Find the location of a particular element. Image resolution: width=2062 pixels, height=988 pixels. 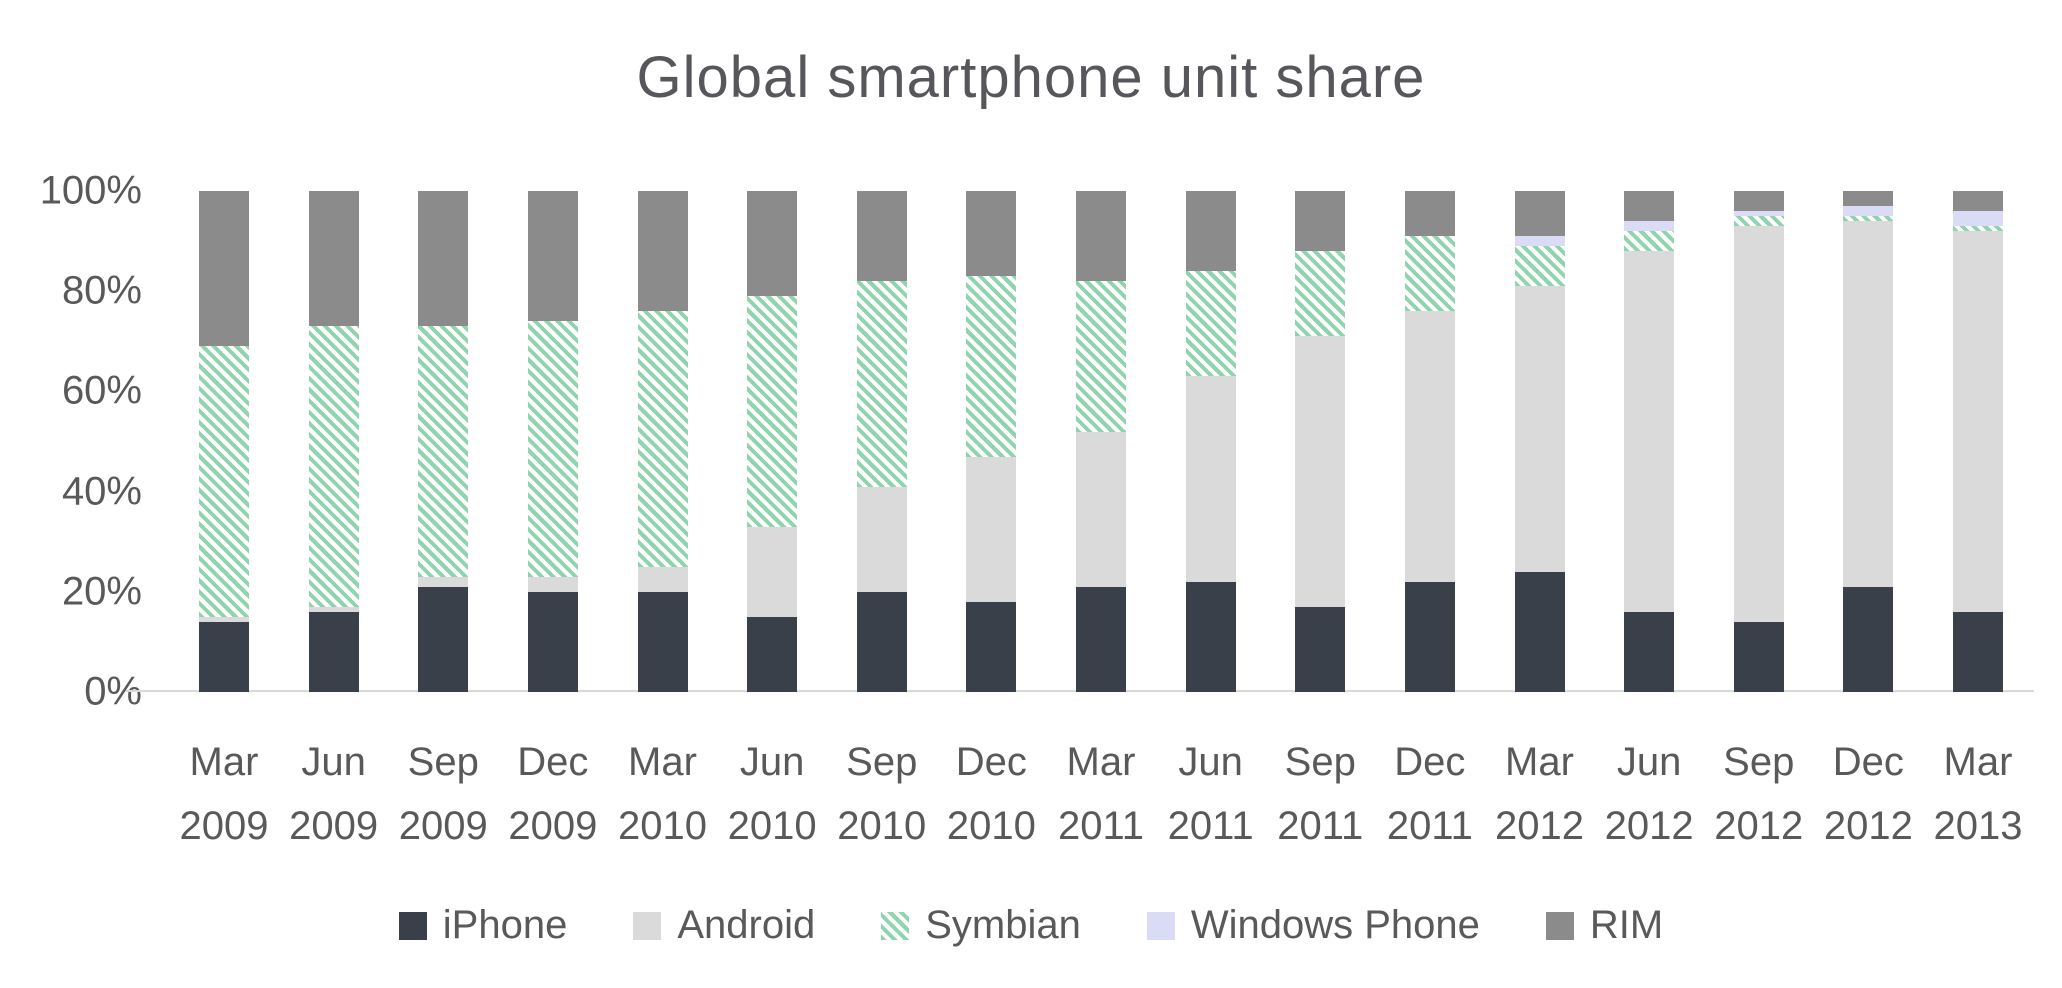

x-axis-label: Sep 2010 is located at coordinates (882, 794).